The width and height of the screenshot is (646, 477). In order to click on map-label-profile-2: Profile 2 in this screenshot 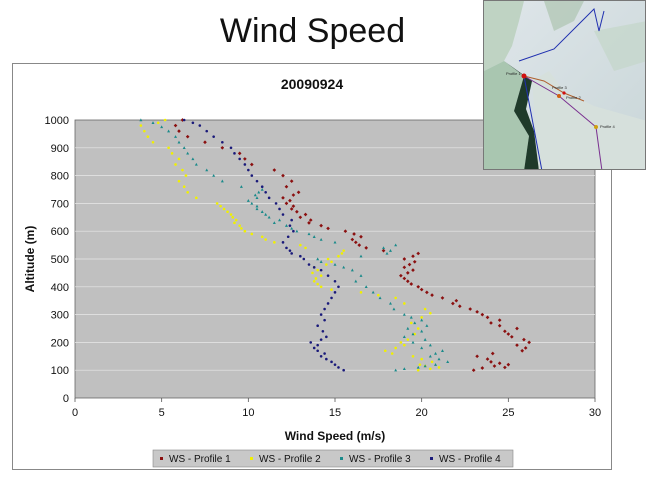, I will do `click(573, 97)`.